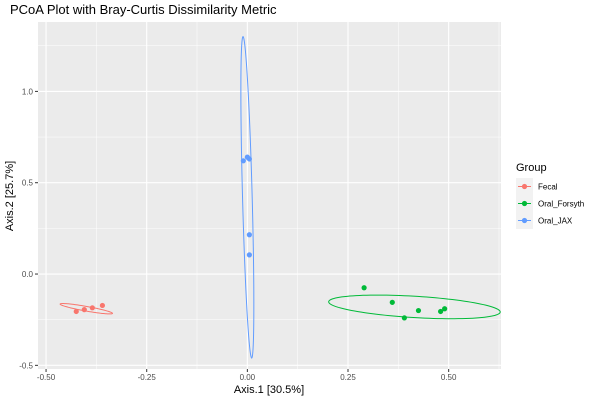 The image size is (600, 400). I want to click on legend-label: Oral_JAX, so click(555, 221).